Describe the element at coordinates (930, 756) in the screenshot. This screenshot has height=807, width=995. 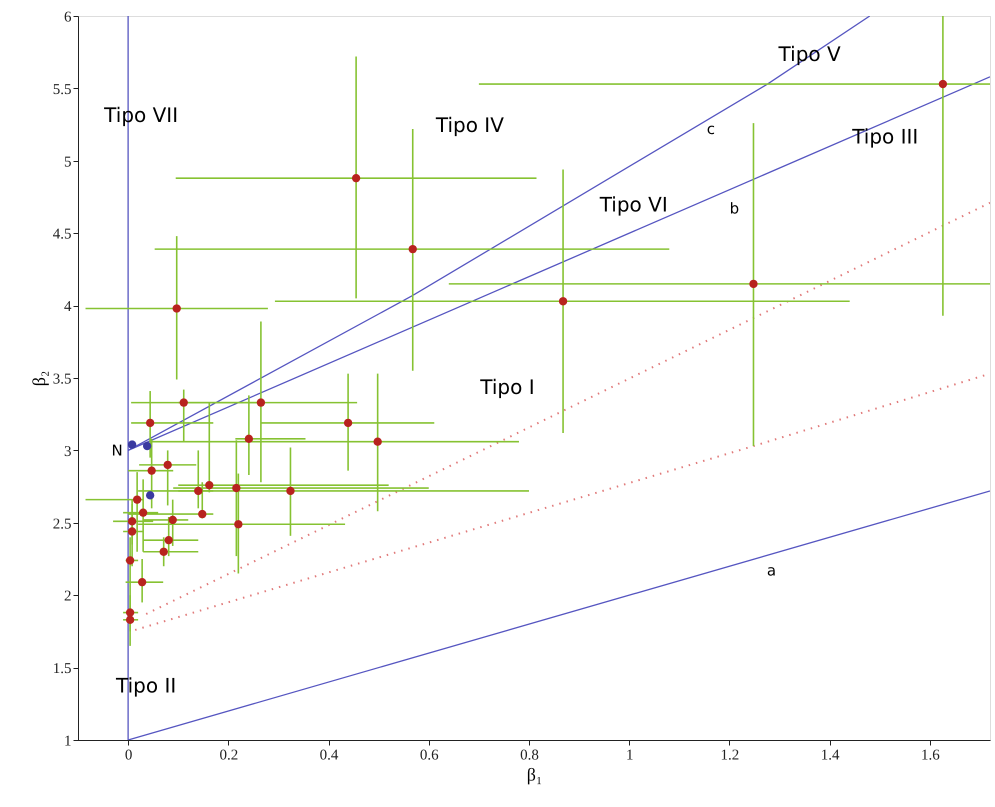
I see `x-tick-label: 1.6` at that location.